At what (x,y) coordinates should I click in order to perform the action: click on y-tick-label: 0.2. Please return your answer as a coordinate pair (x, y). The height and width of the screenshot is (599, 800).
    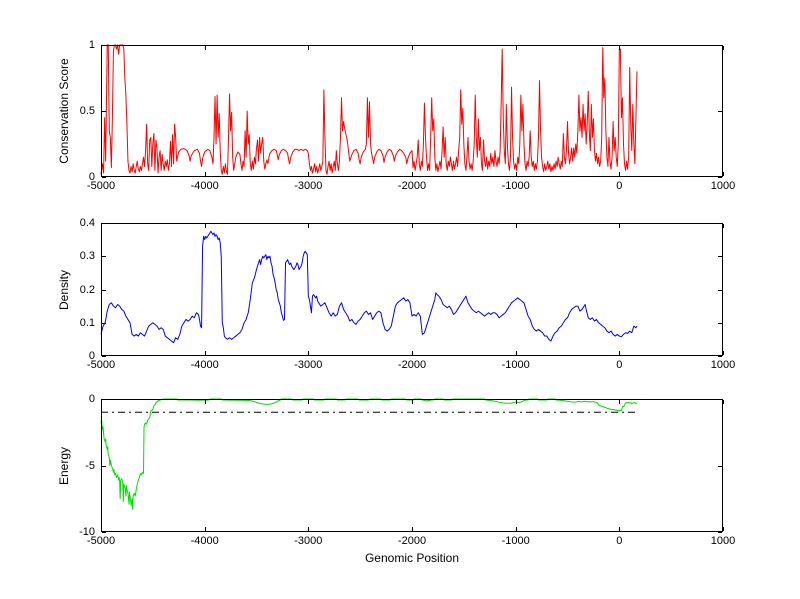
    Looking at the image, I should click on (87, 289).